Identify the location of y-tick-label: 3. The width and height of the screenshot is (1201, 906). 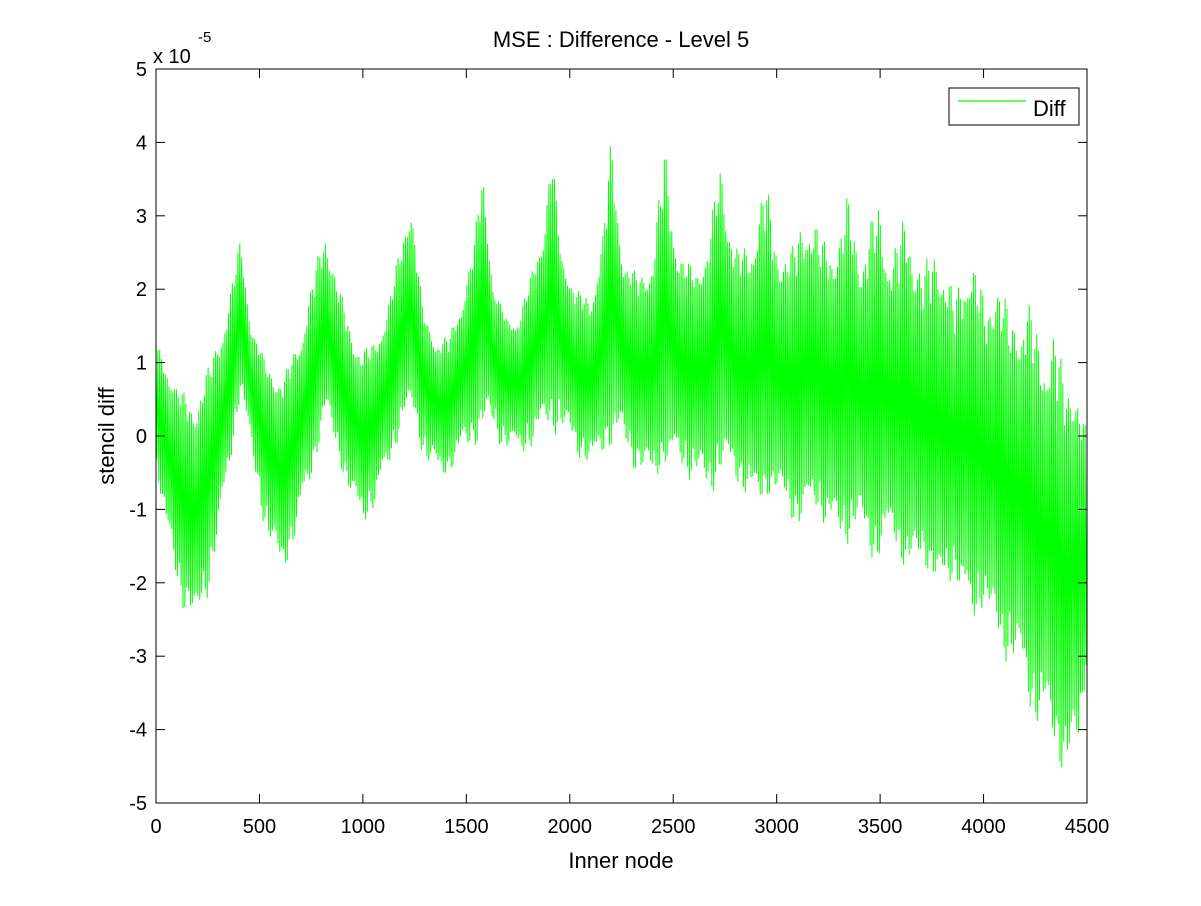
(141, 217).